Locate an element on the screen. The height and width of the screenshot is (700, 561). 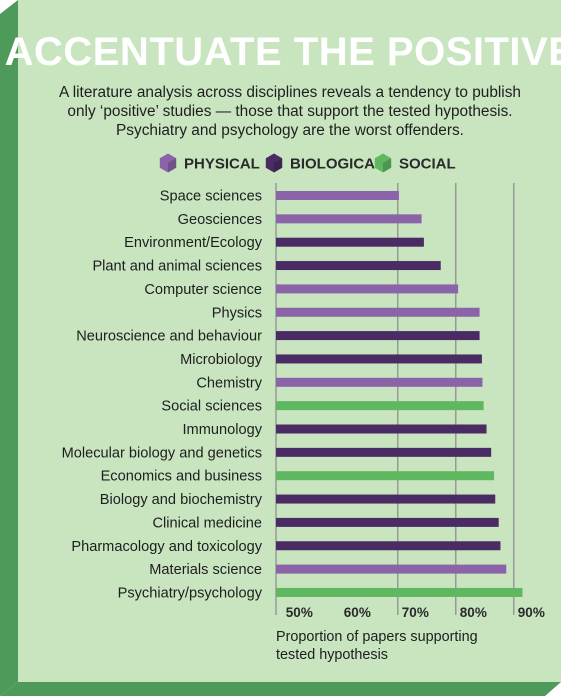
chart-legend: PHYSICAL BIOLOGICAL SOCIAL is located at coordinates (307, 163).